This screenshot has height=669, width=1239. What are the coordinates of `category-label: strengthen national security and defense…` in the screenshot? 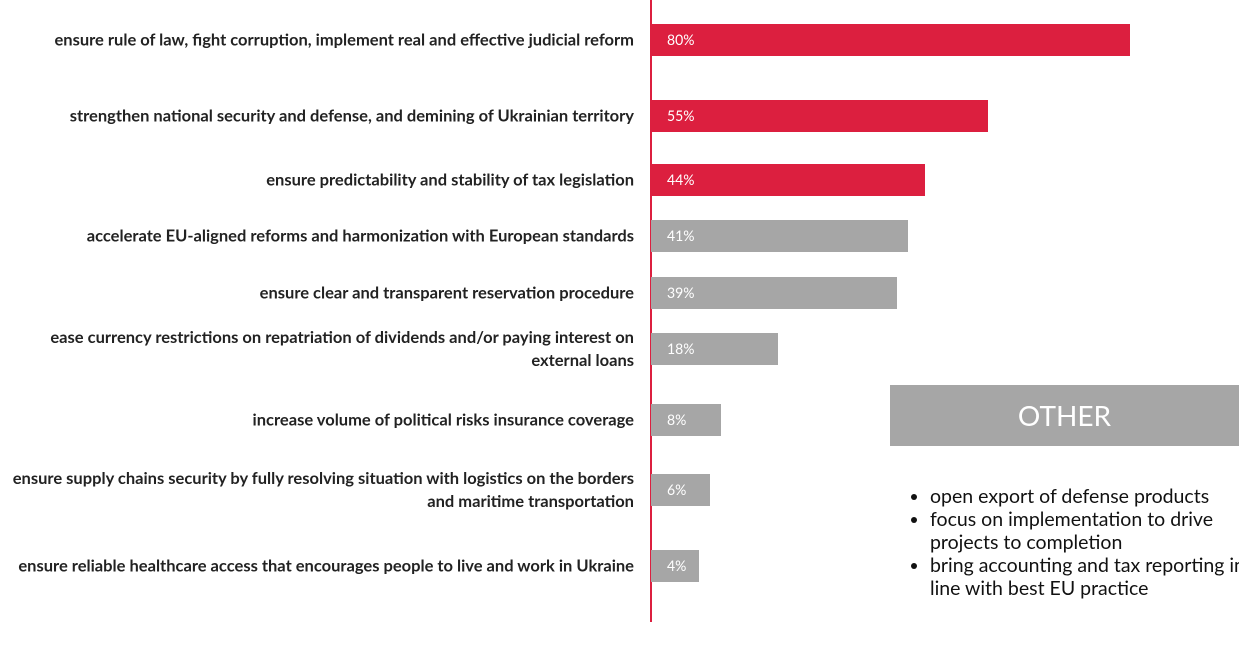 It's located at (351, 115).